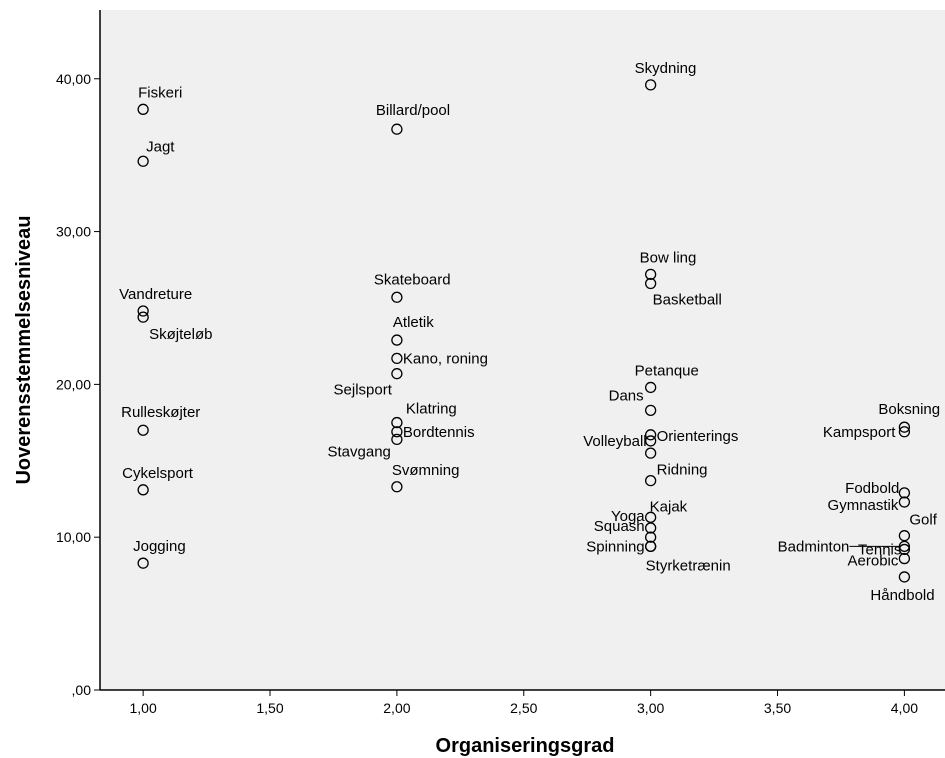 This screenshot has width=945, height=758. What do you see at coordinates (73, 384) in the screenshot?
I see `y-tick-label: 20,00` at bounding box center [73, 384].